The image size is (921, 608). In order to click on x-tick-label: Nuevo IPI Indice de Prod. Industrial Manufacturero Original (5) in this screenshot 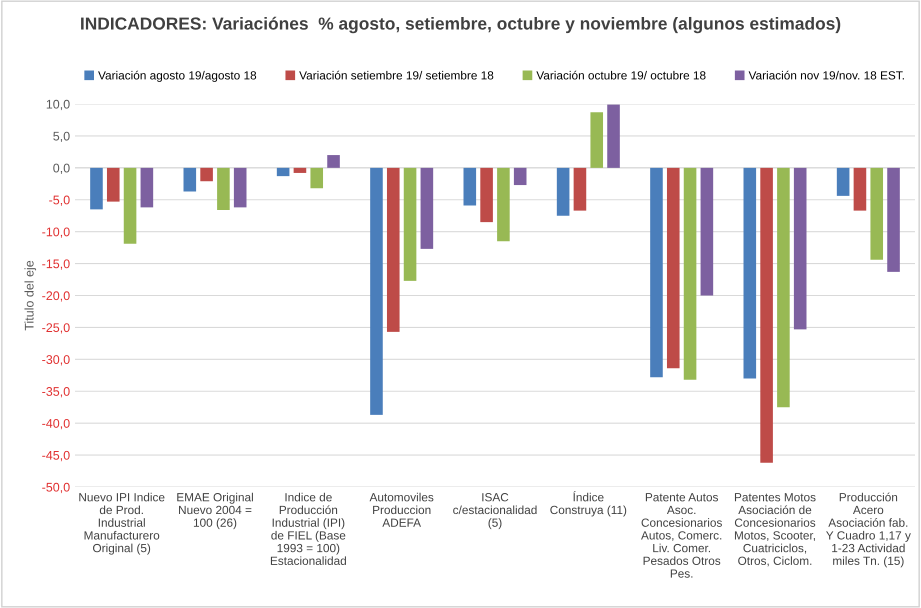, I will do `click(121, 523)`.